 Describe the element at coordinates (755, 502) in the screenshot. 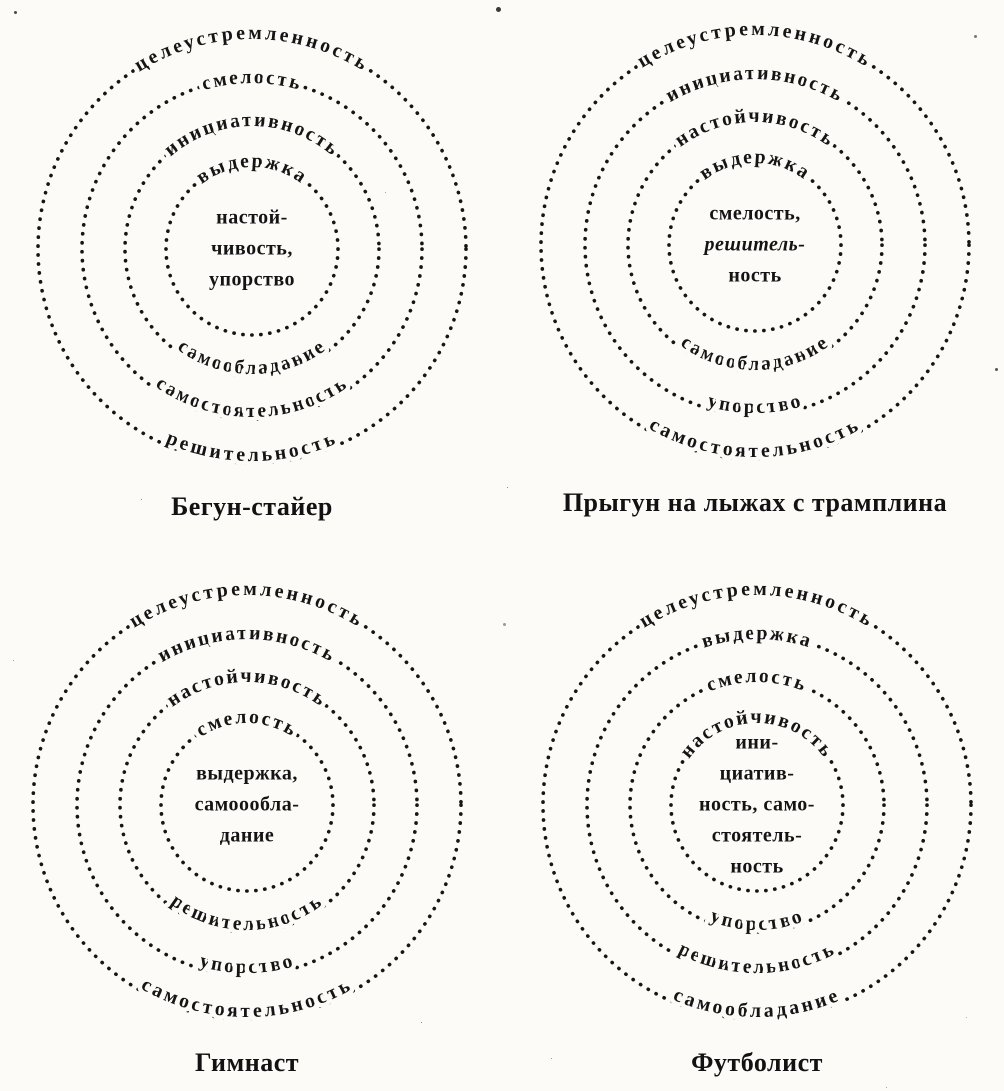

I see `diagram-caption: Прыгун на лыжах с трамплина` at that location.